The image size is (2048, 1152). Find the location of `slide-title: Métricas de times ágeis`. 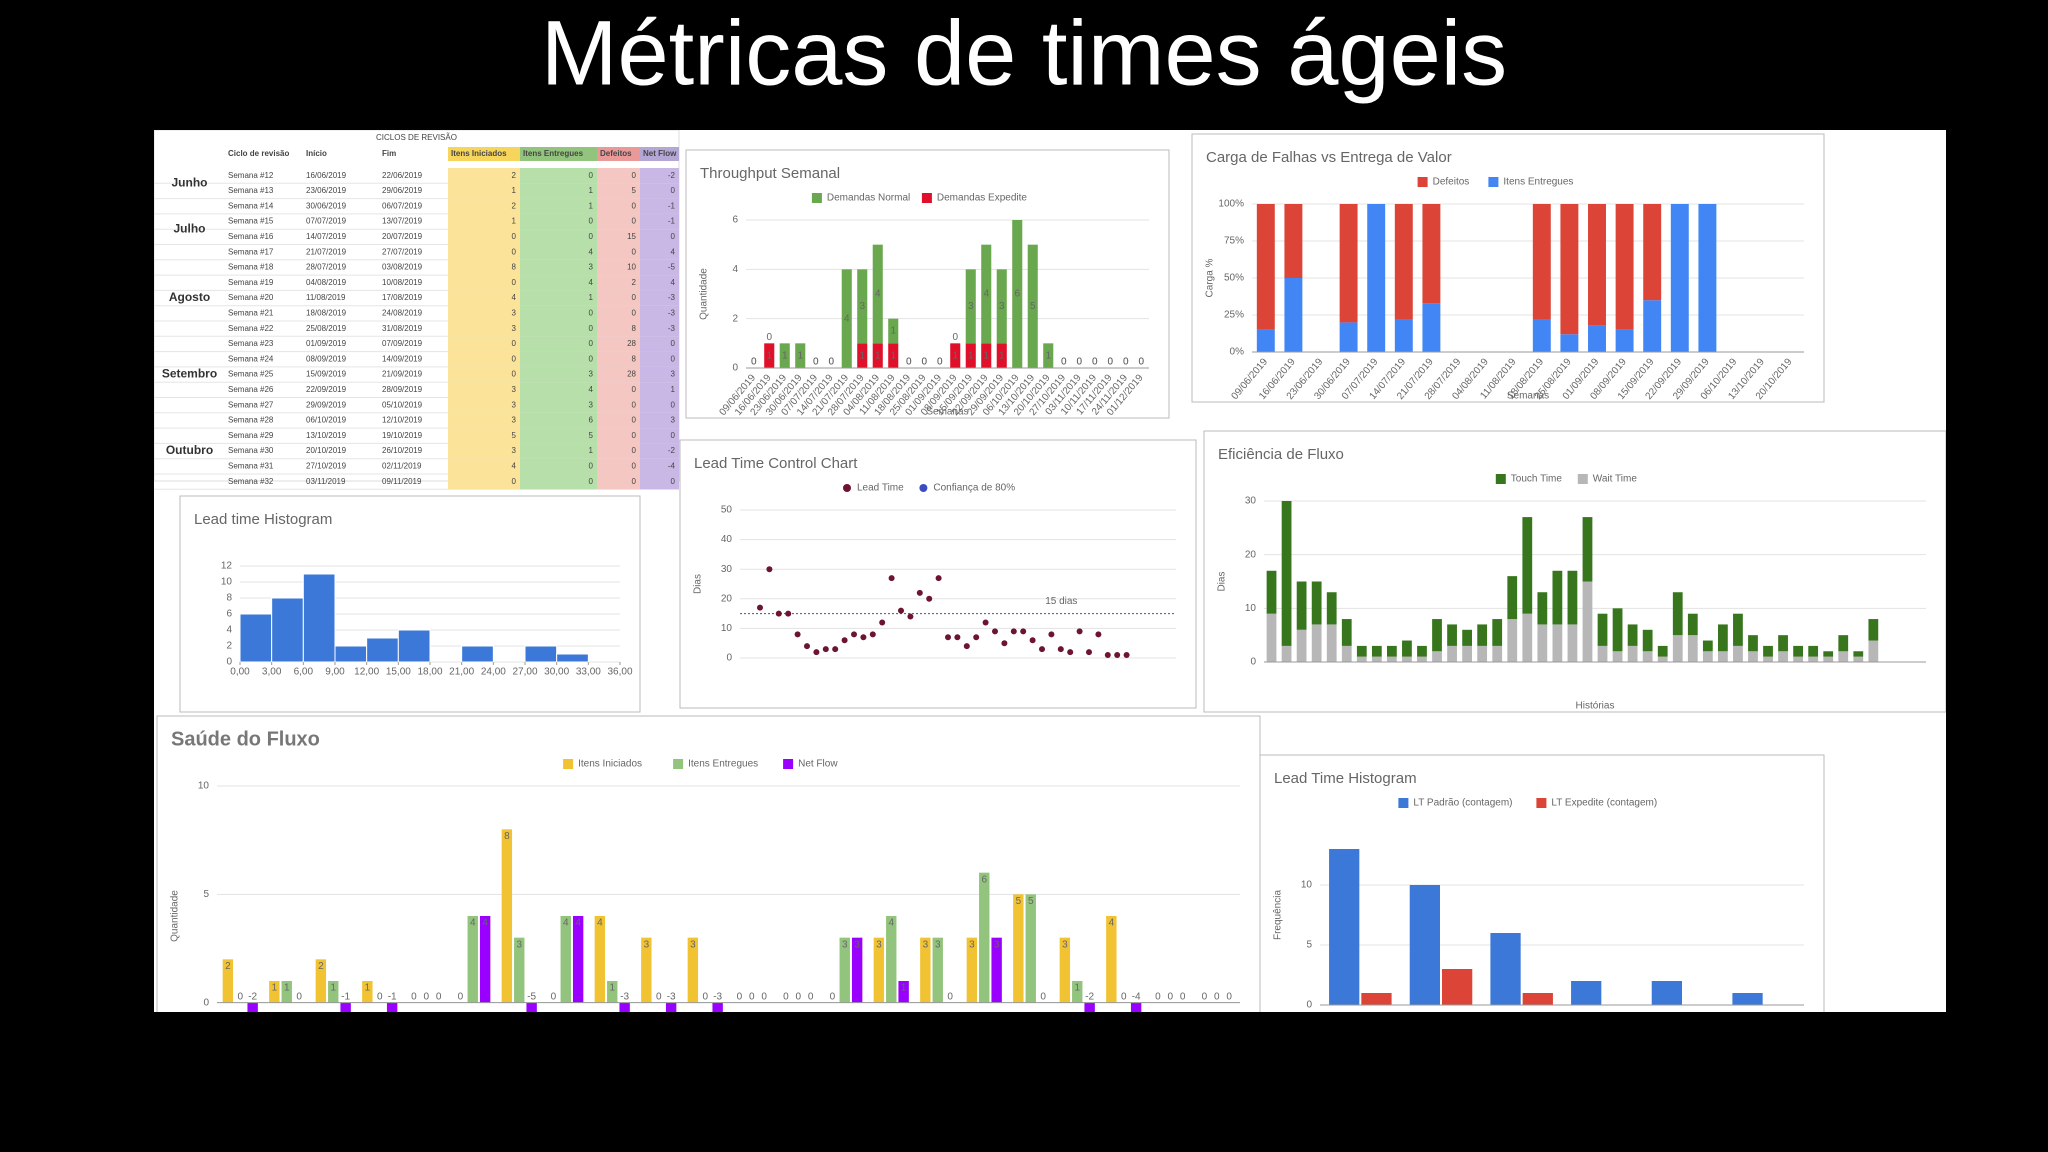

slide-title: Métricas de times ágeis is located at coordinates (1024, 53).